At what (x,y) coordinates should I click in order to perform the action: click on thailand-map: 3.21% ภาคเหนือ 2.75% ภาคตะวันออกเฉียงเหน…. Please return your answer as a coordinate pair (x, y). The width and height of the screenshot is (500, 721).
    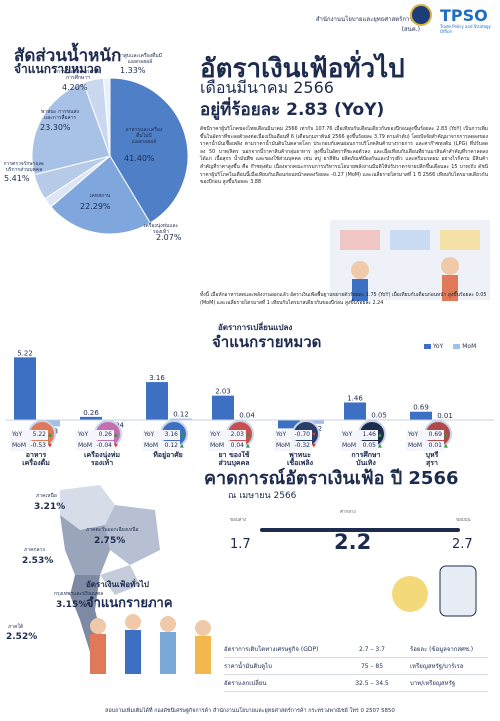
    Looking at the image, I should click on (88, 567).